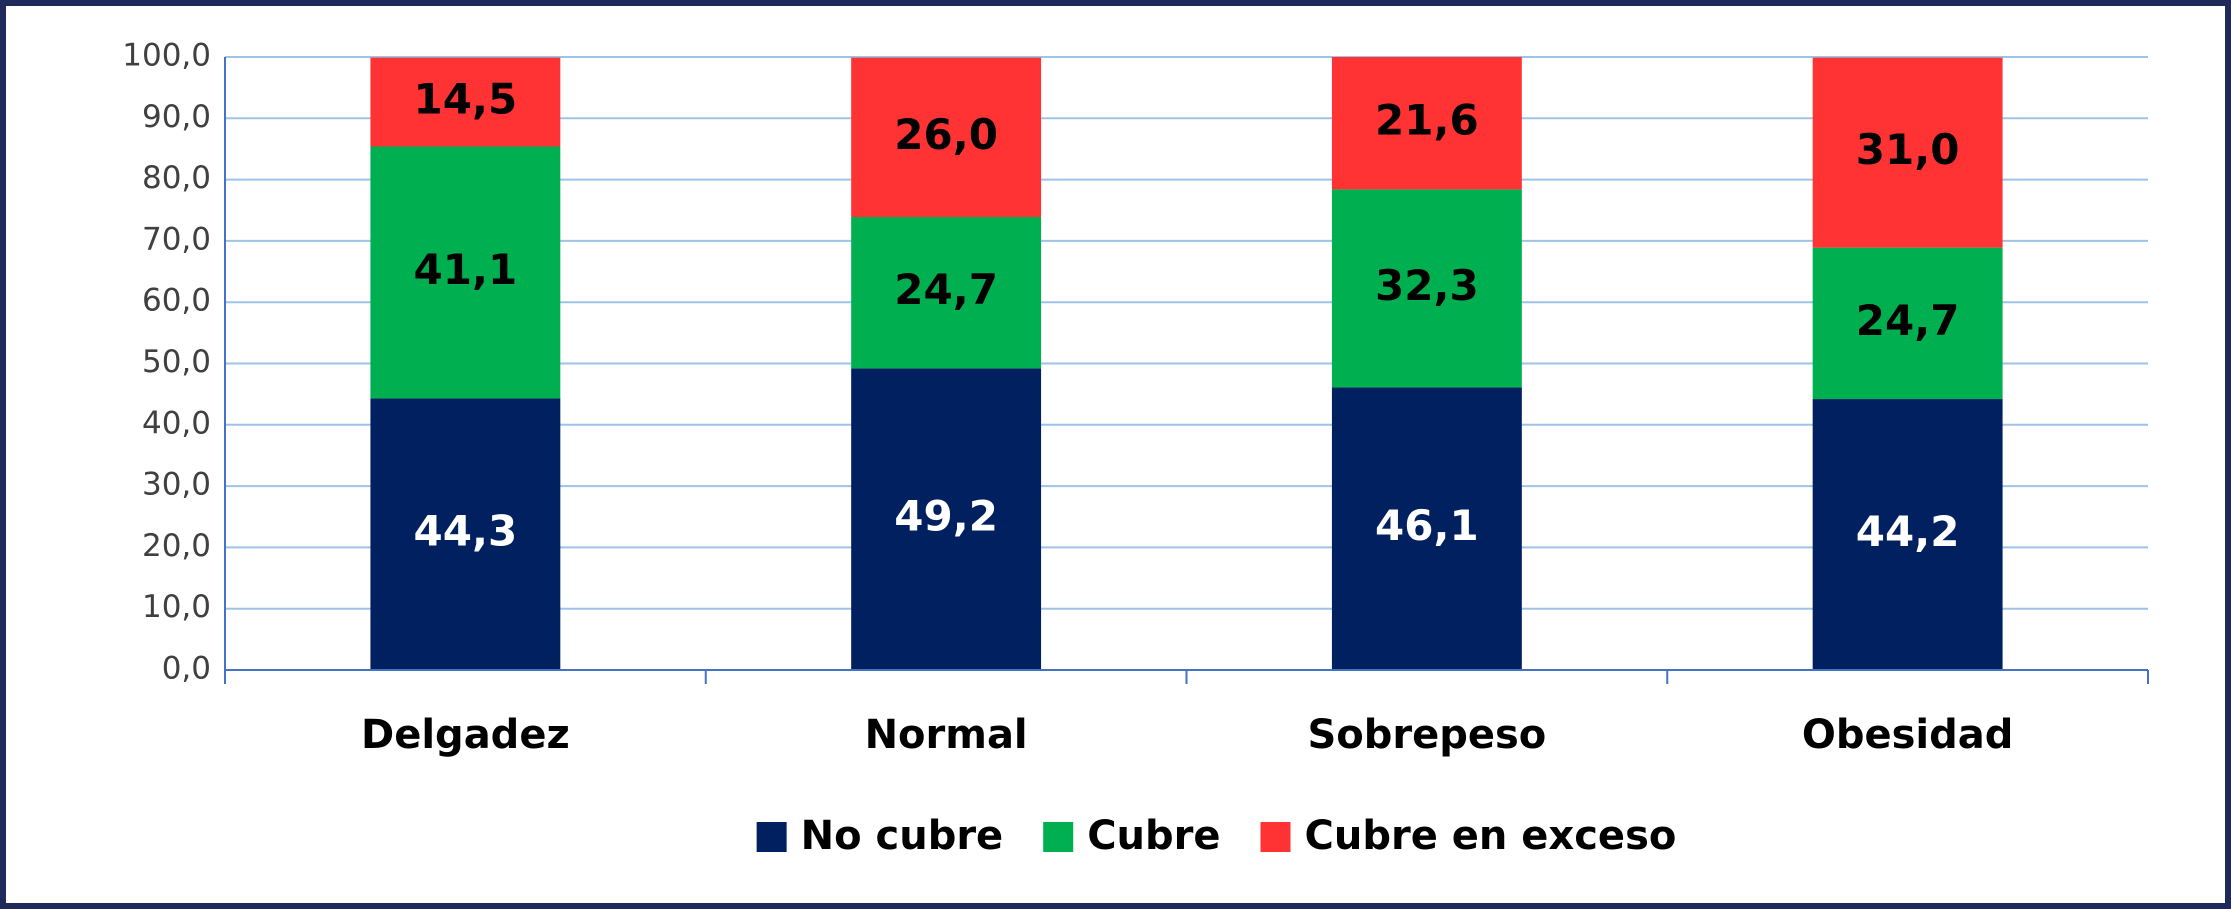 This screenshot has height=909, width=2231. What do you see at coordinates (946, 516) in the screenshot?
I see `data-label: 49,2` at bounding box center [946, 516].